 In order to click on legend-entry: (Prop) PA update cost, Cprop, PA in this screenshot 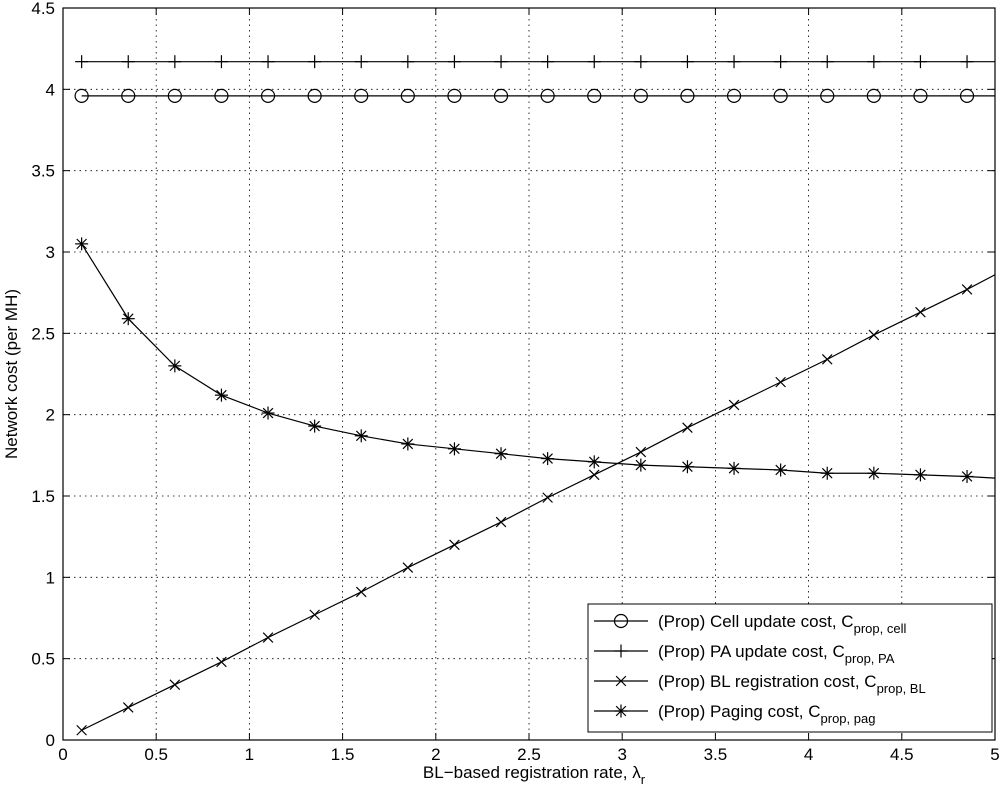, I will do `click(744, 654)`.